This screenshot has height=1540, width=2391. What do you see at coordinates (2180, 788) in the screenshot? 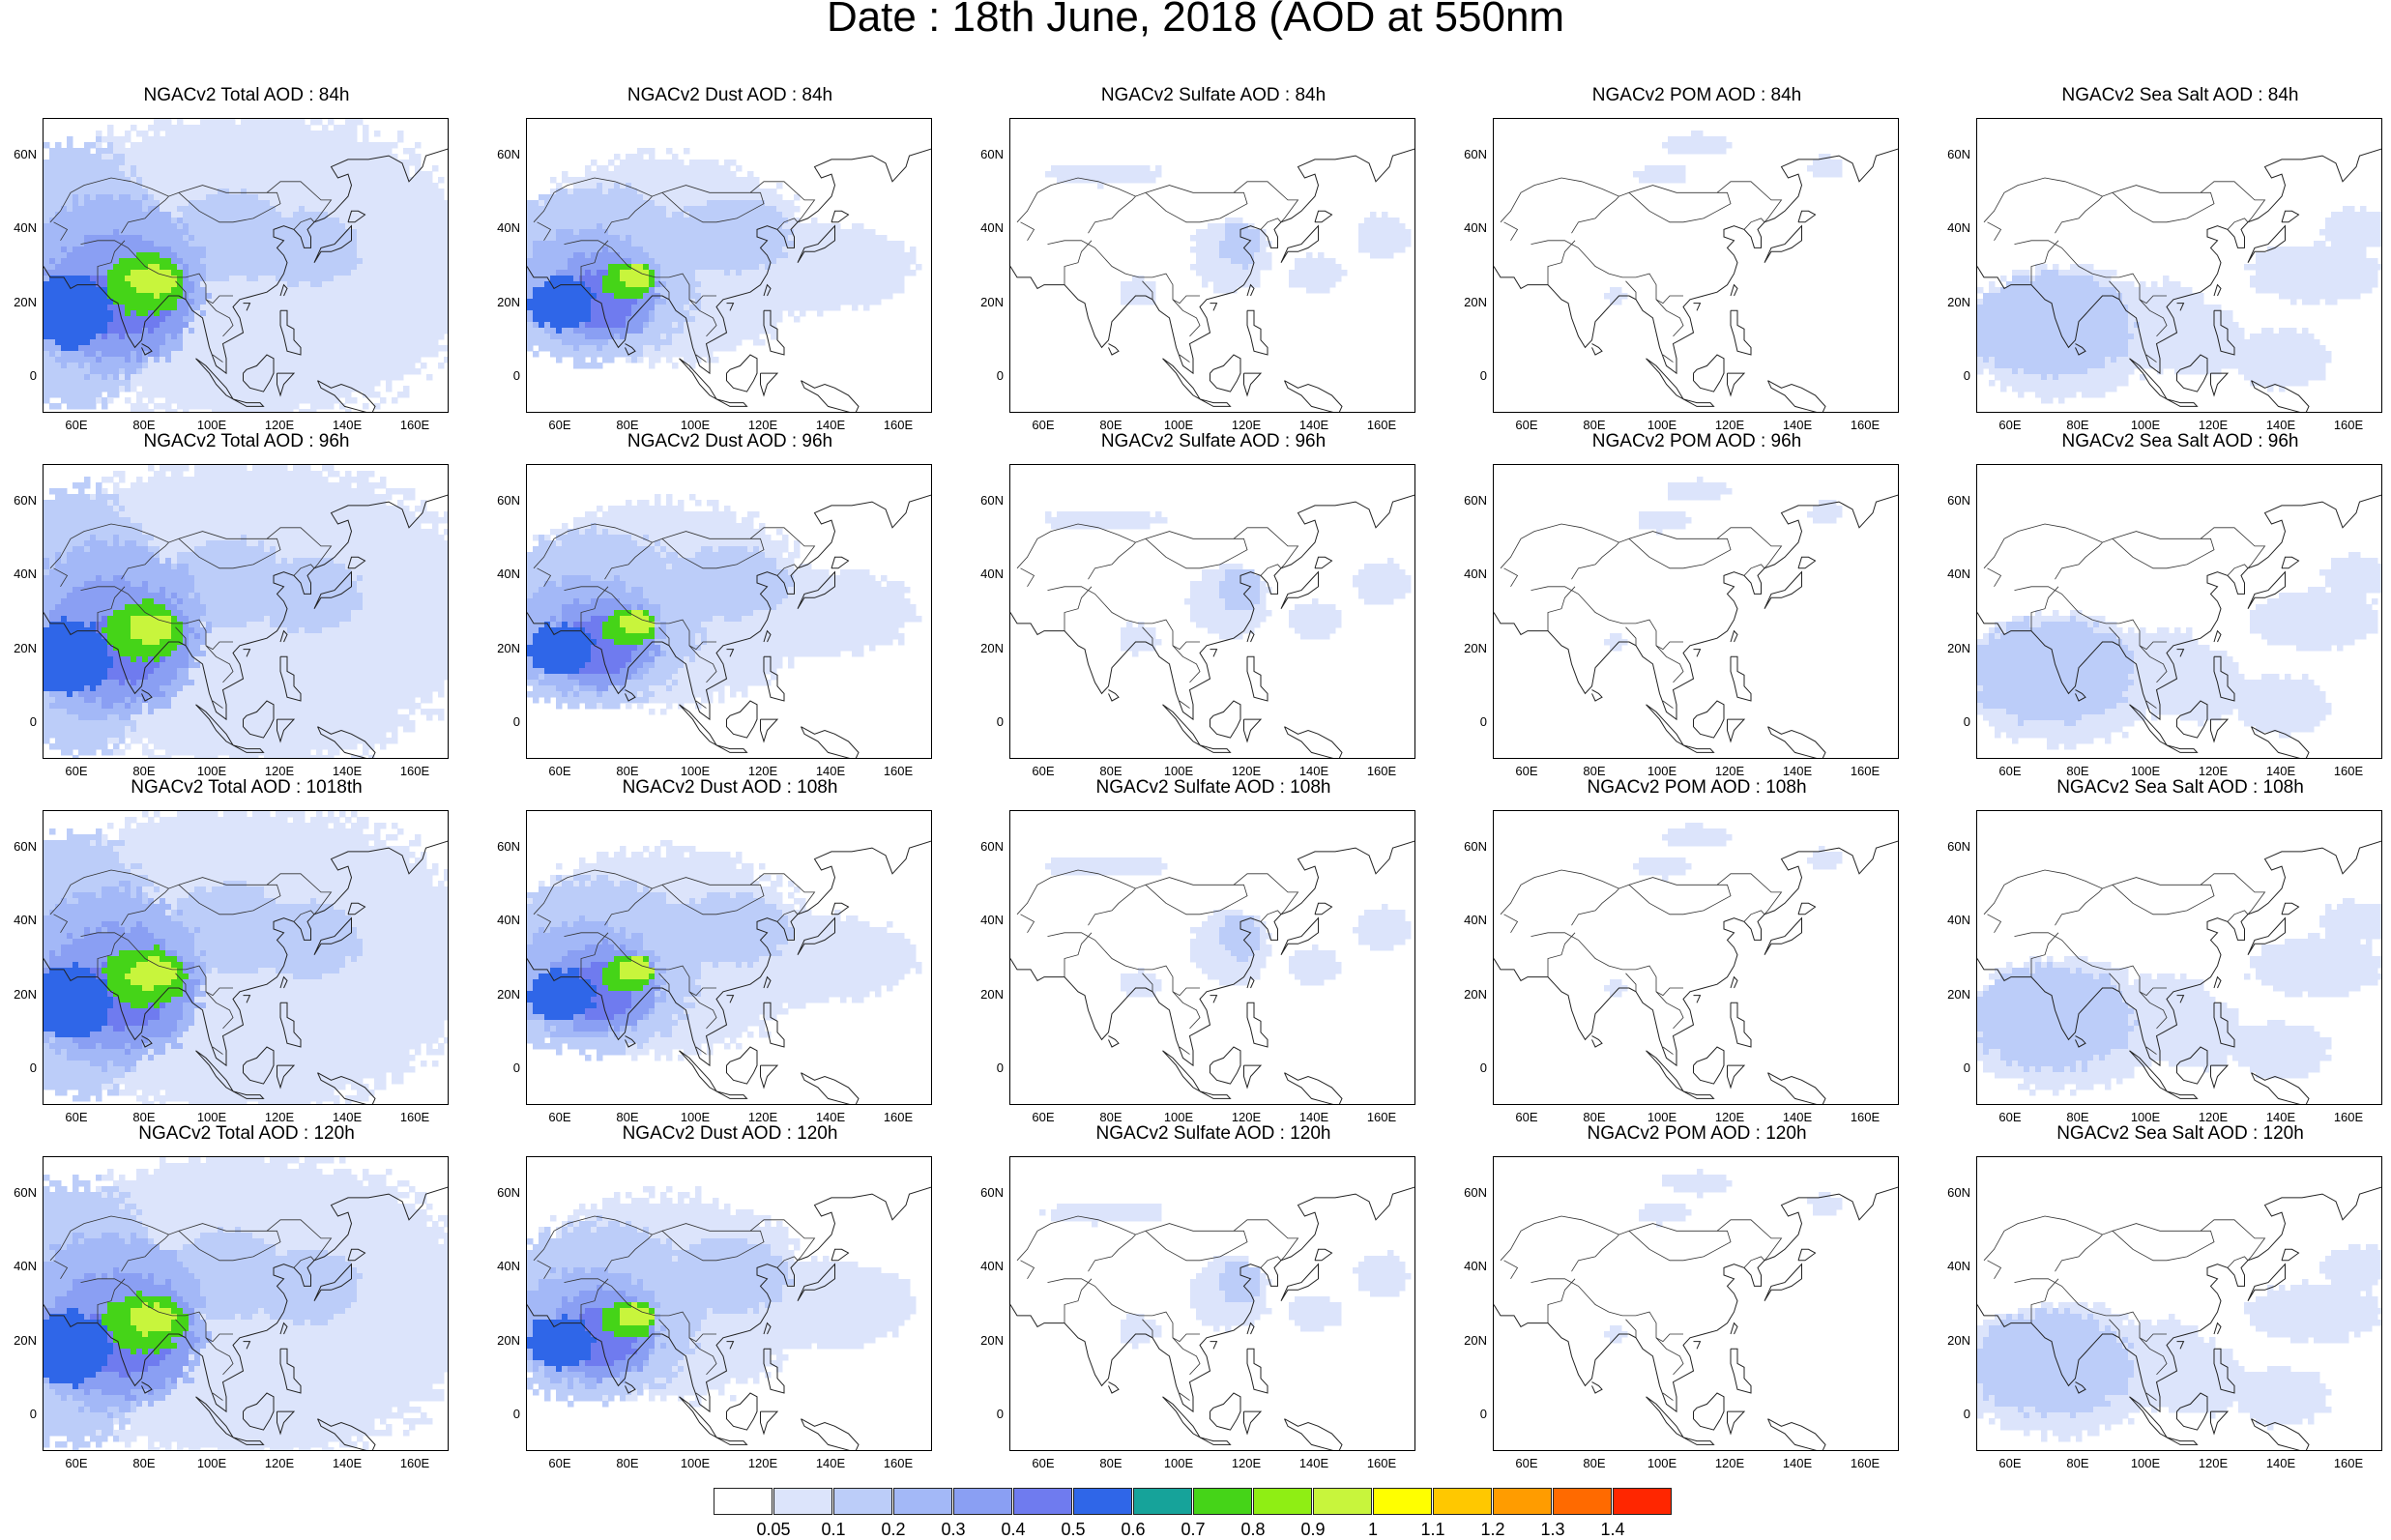
I see `panel-title: NGACv2 Sea Salt AOD : 108h` at bounding box center [2180, 788].